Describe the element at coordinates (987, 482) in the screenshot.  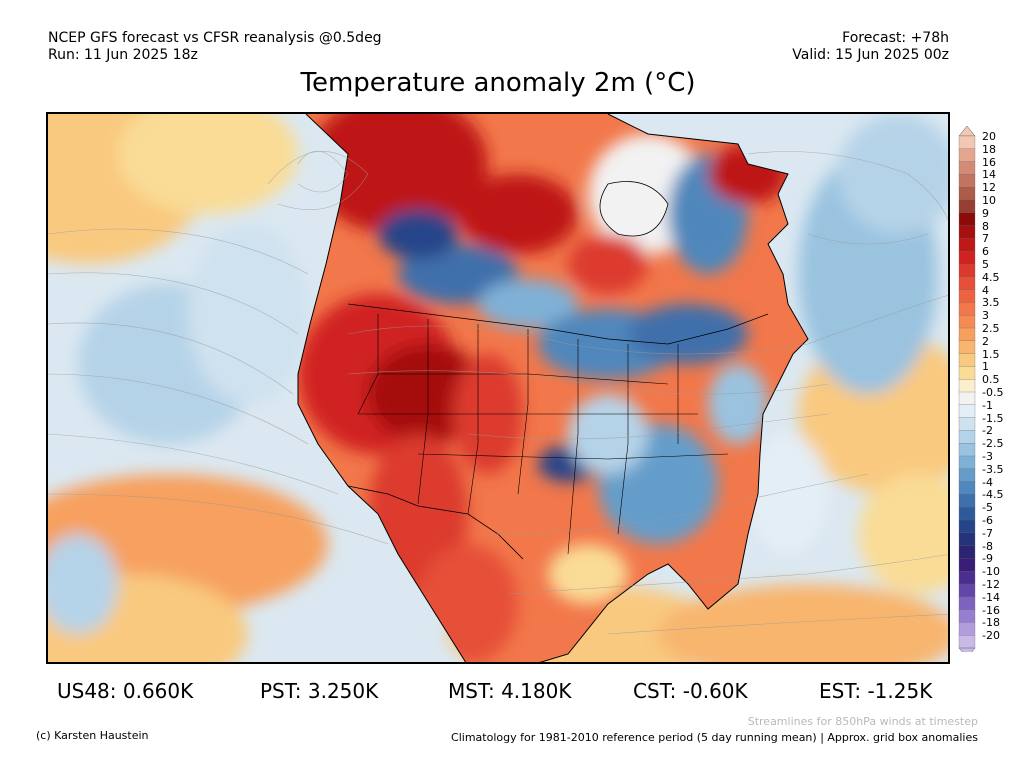
I see `colorbar-label: -4` at that location.